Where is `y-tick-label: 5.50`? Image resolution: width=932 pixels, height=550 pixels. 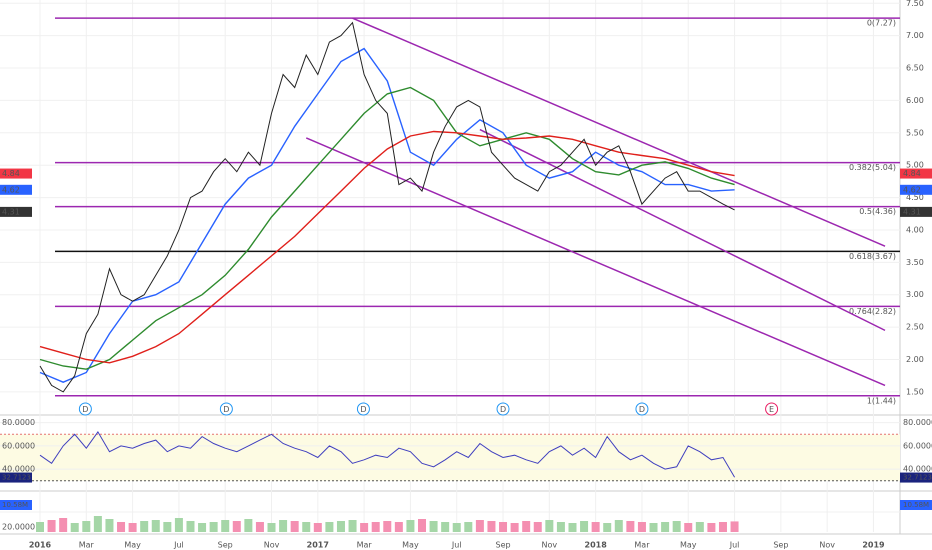
y-tick-label: 5.50 is located at coordinates (915, 132).